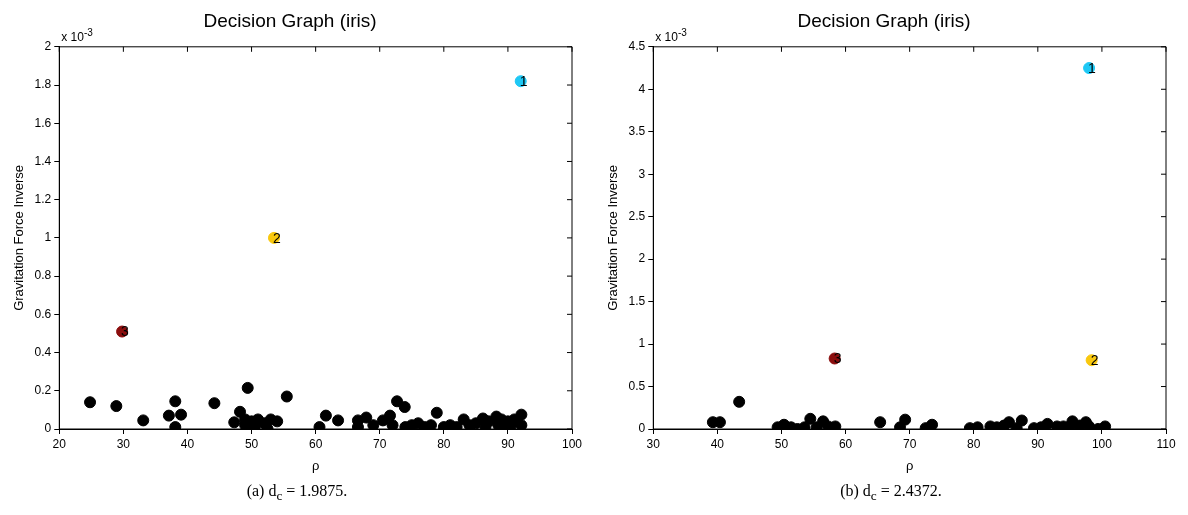 The image size is (1188, 515). I want to click on y-tick-label: 1.2, so click(43, 198).